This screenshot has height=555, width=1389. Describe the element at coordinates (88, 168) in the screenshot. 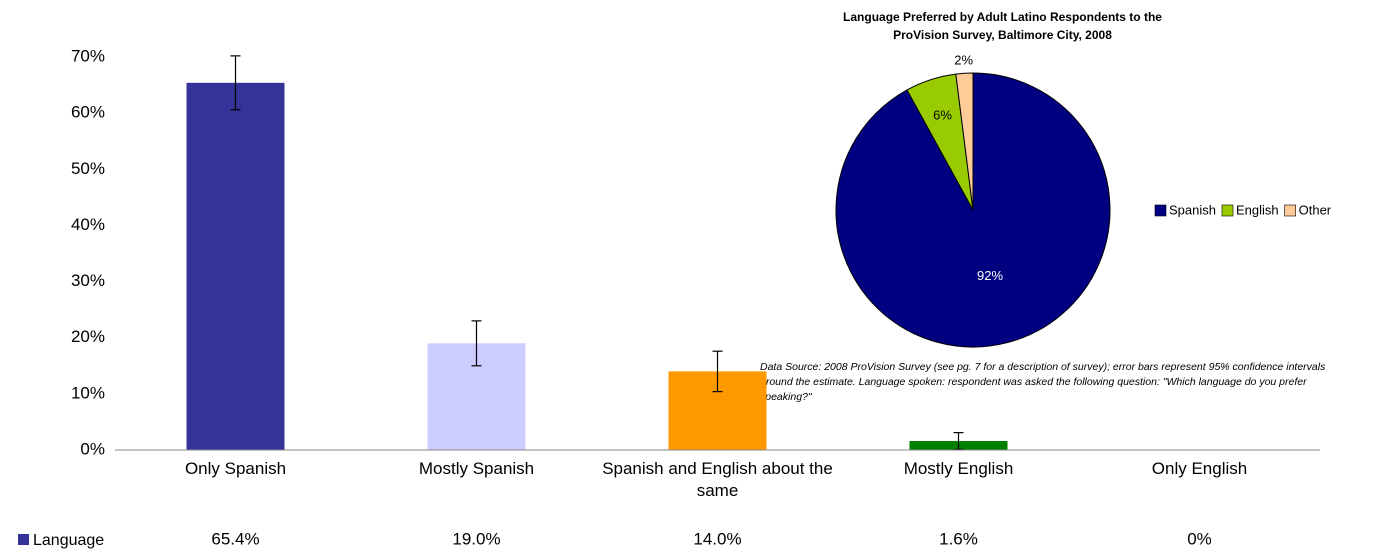

I see `y-tick-label: 50%` at that location.